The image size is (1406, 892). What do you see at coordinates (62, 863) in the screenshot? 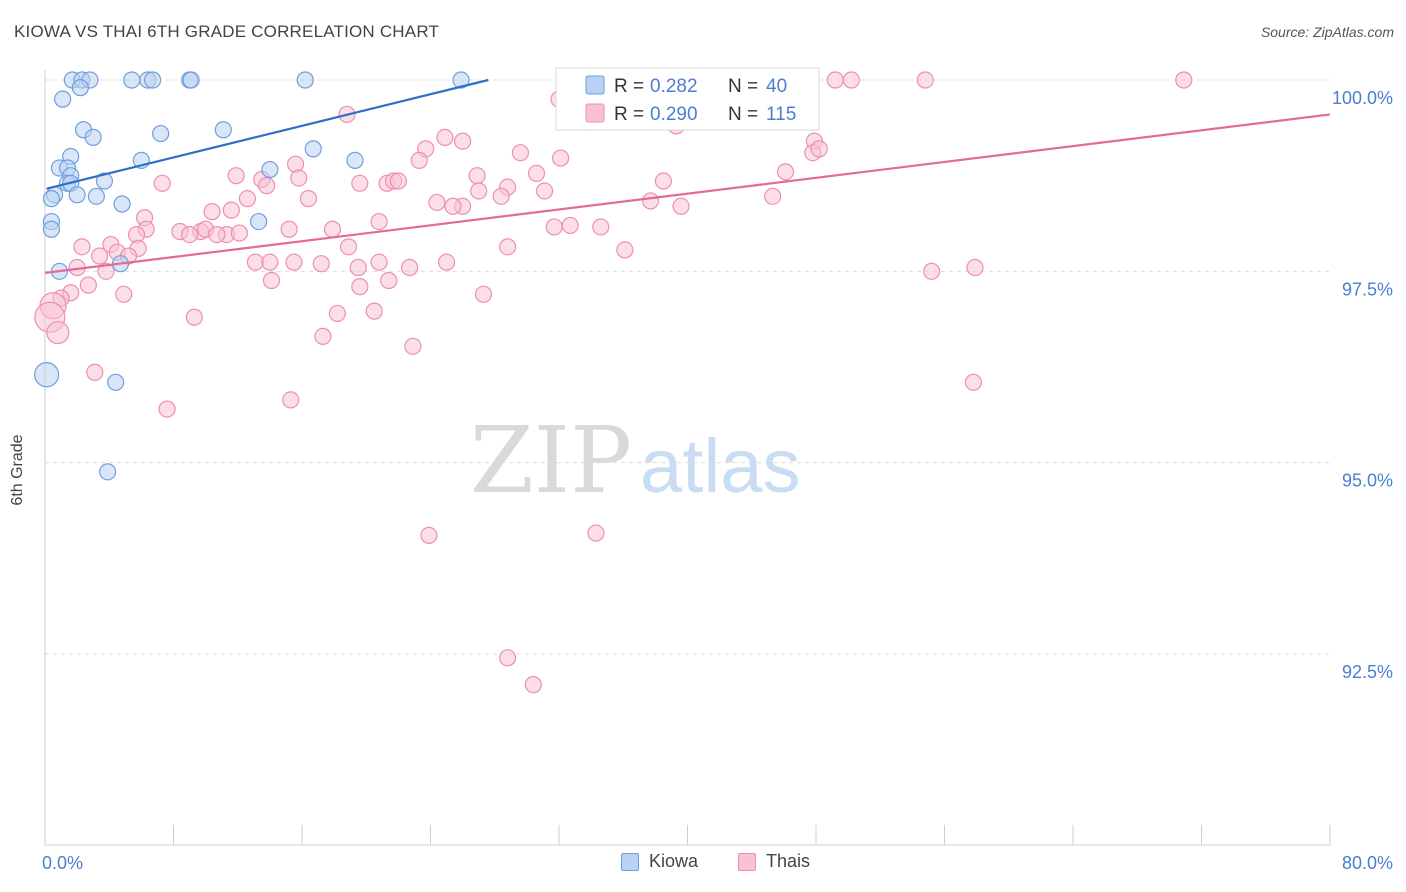
I see `x-tick-label: 0.0%` at bounding box center [62, 863].